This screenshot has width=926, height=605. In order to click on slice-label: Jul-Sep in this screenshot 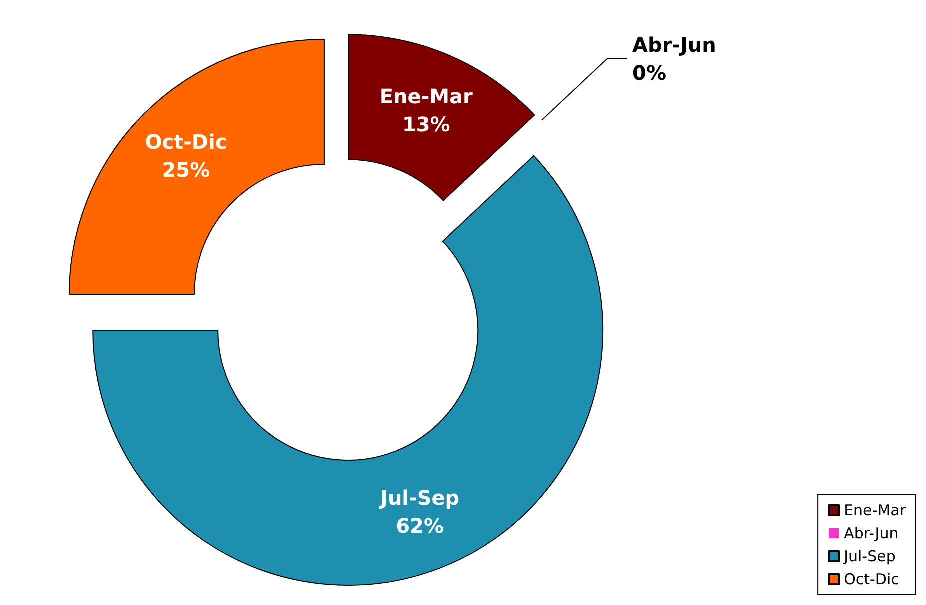, I will do `click(419, 498)`.